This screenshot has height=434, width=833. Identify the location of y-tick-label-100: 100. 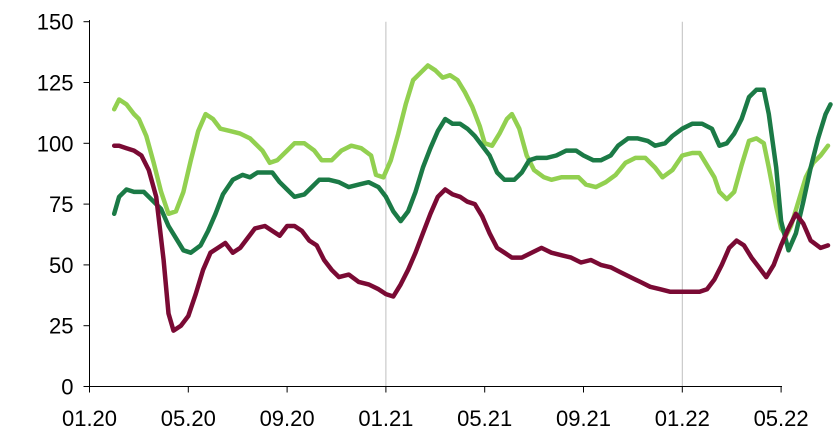
(55, 143).